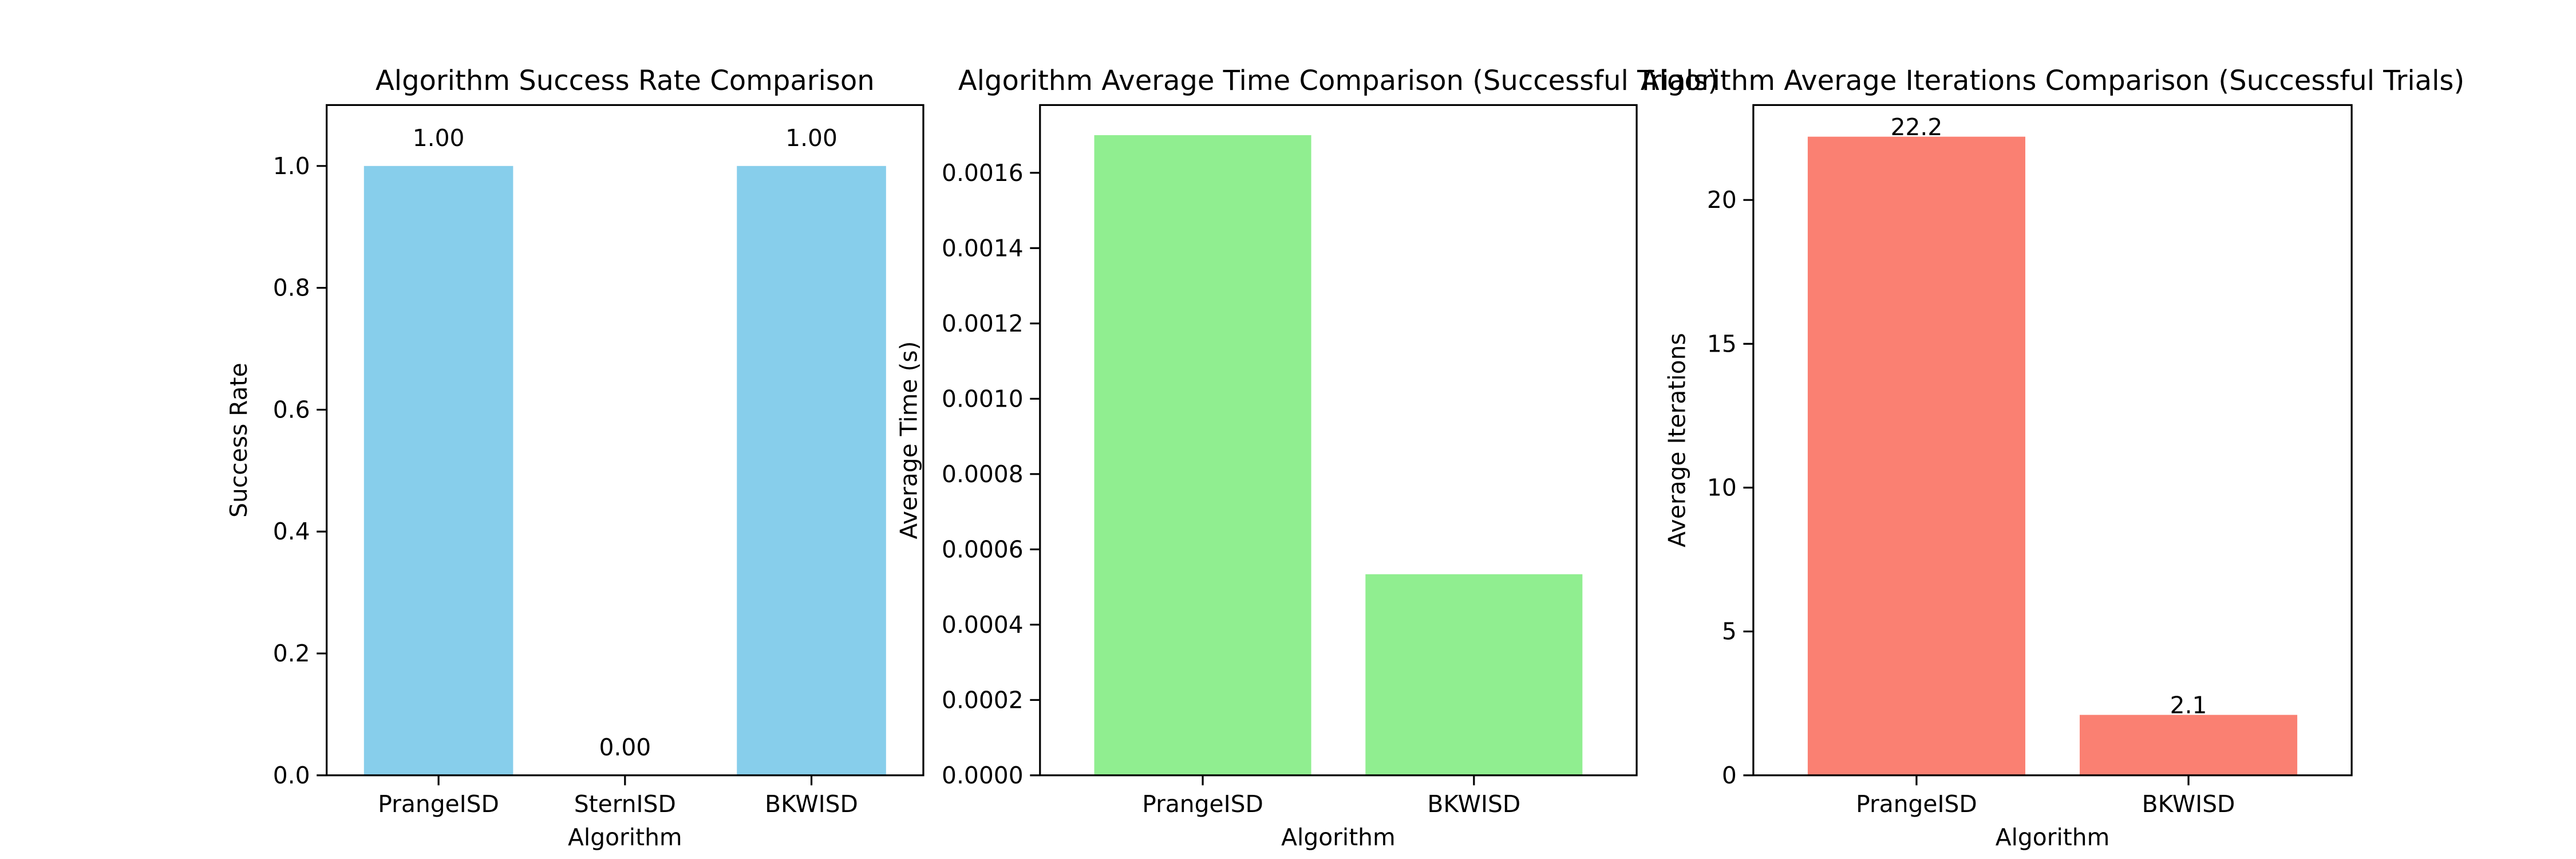  I want to click on value-label: 22.2, so click(1917, 127).